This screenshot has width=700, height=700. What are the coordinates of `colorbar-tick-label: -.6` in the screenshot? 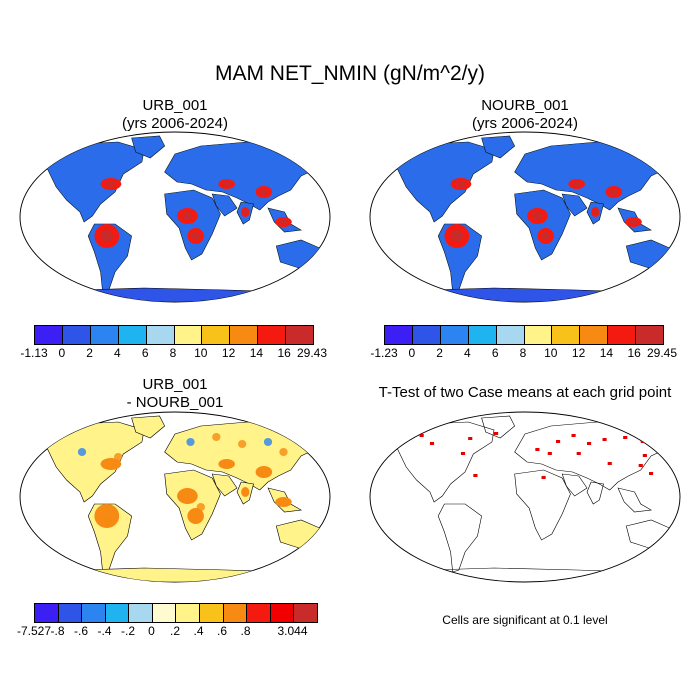 It's located at (81, 631).